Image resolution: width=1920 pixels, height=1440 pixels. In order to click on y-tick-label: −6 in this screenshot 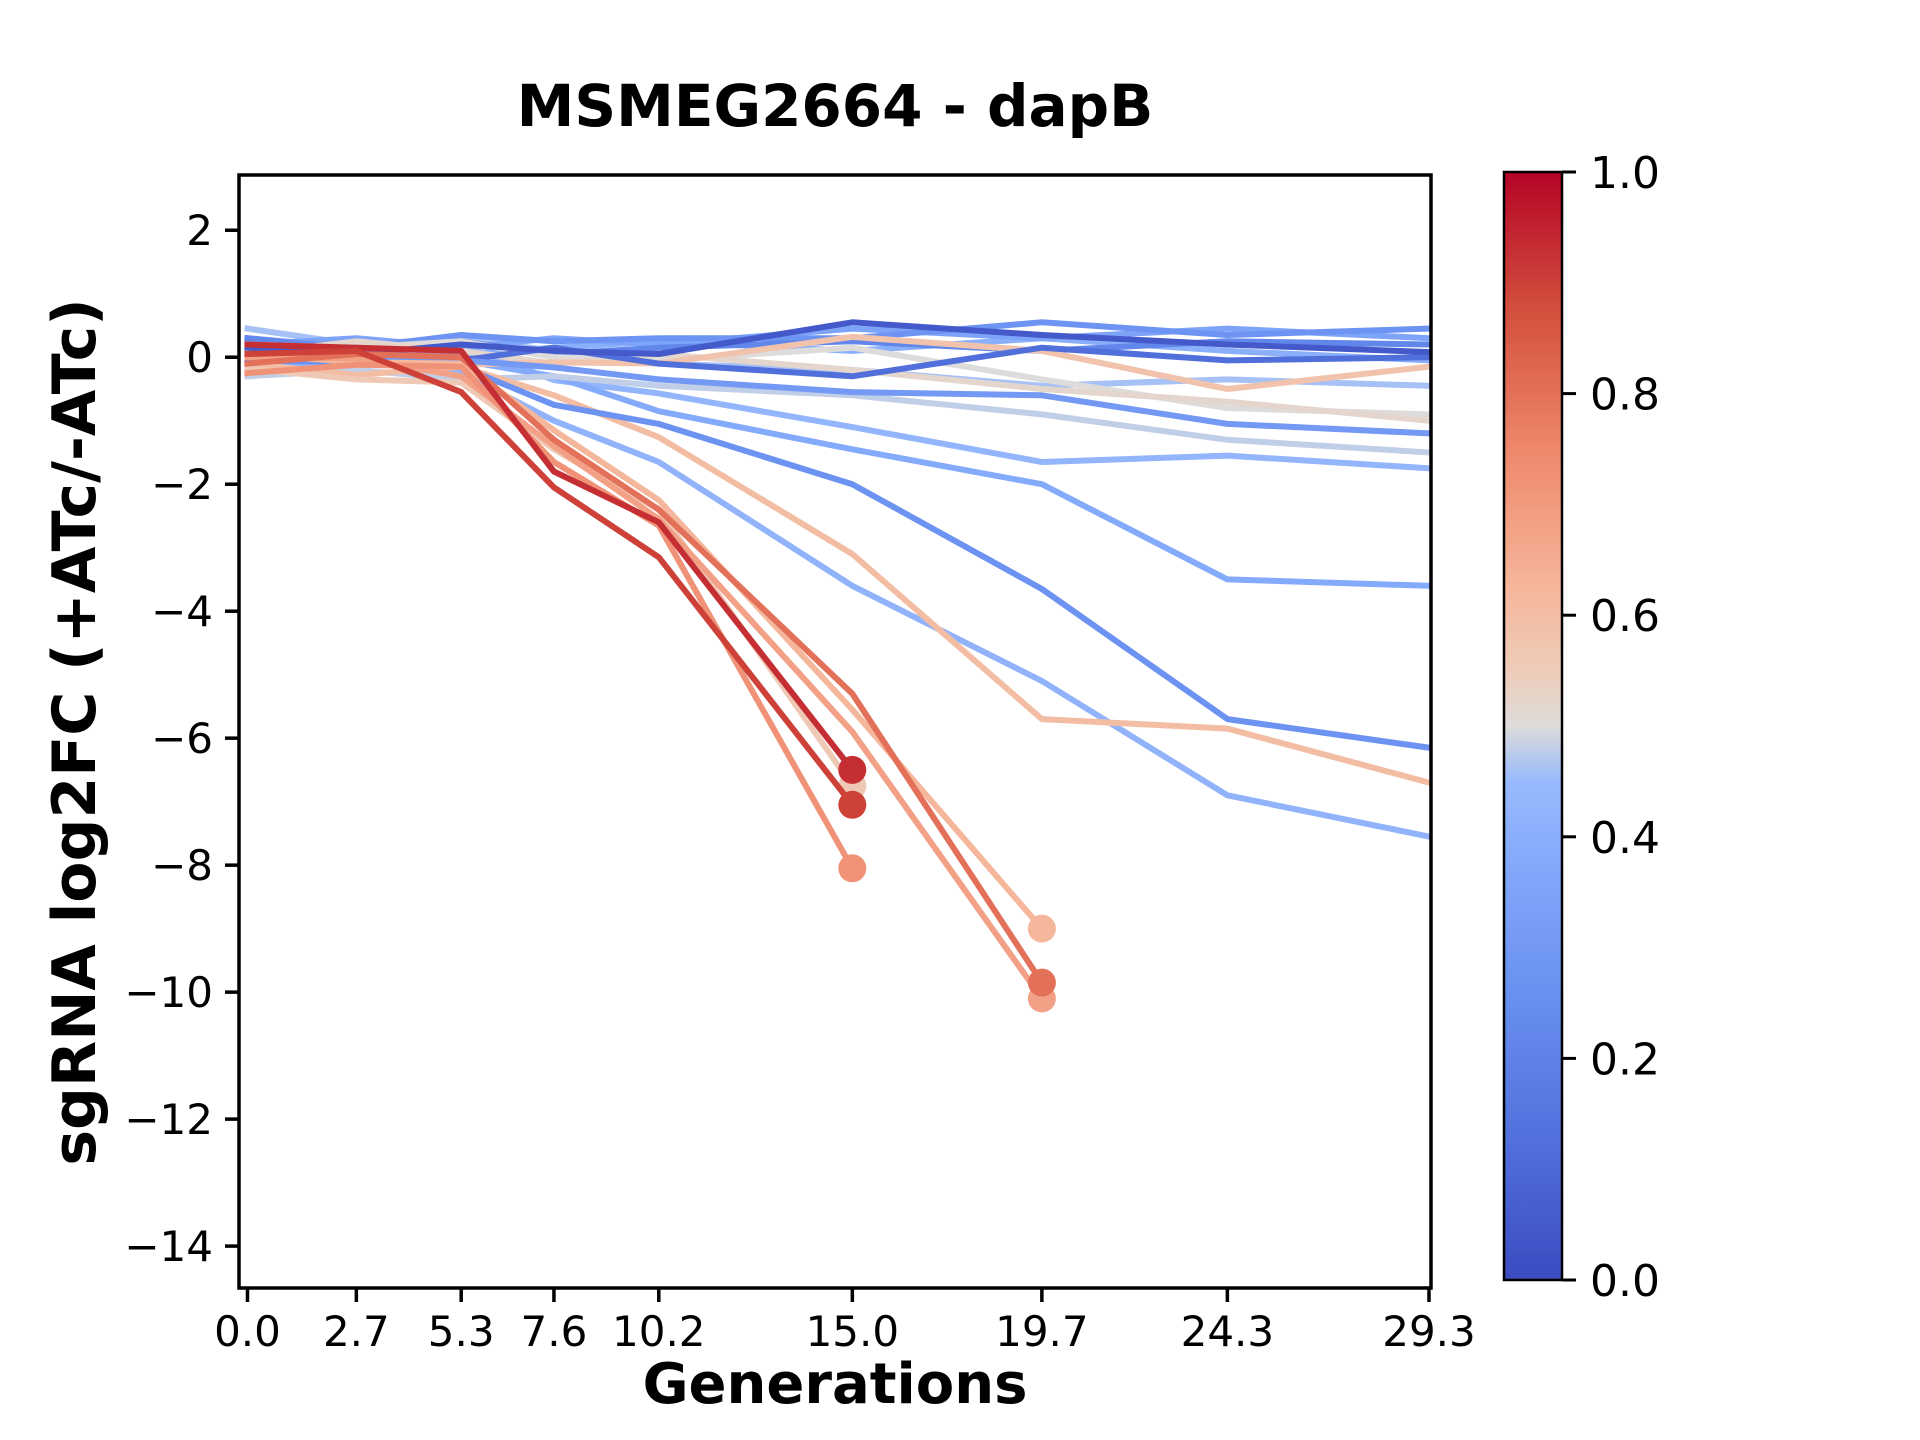, I will do `click(182, 738)`.